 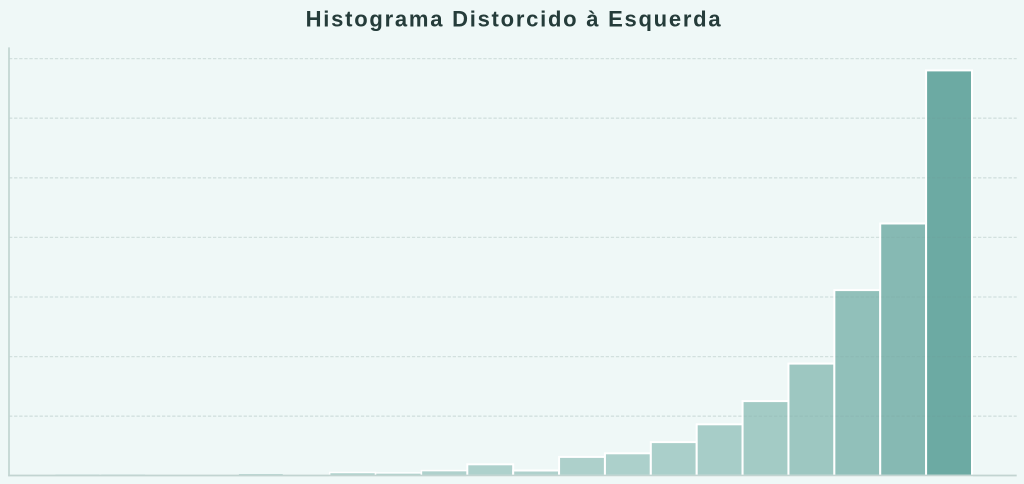 What do you see at coordinates (514, 18) in the screenshot?
I see `svg-text:Histograma Distorcido à Esquer: Histograma Distorcido à Esquerda` at bounding box center [514, 18].